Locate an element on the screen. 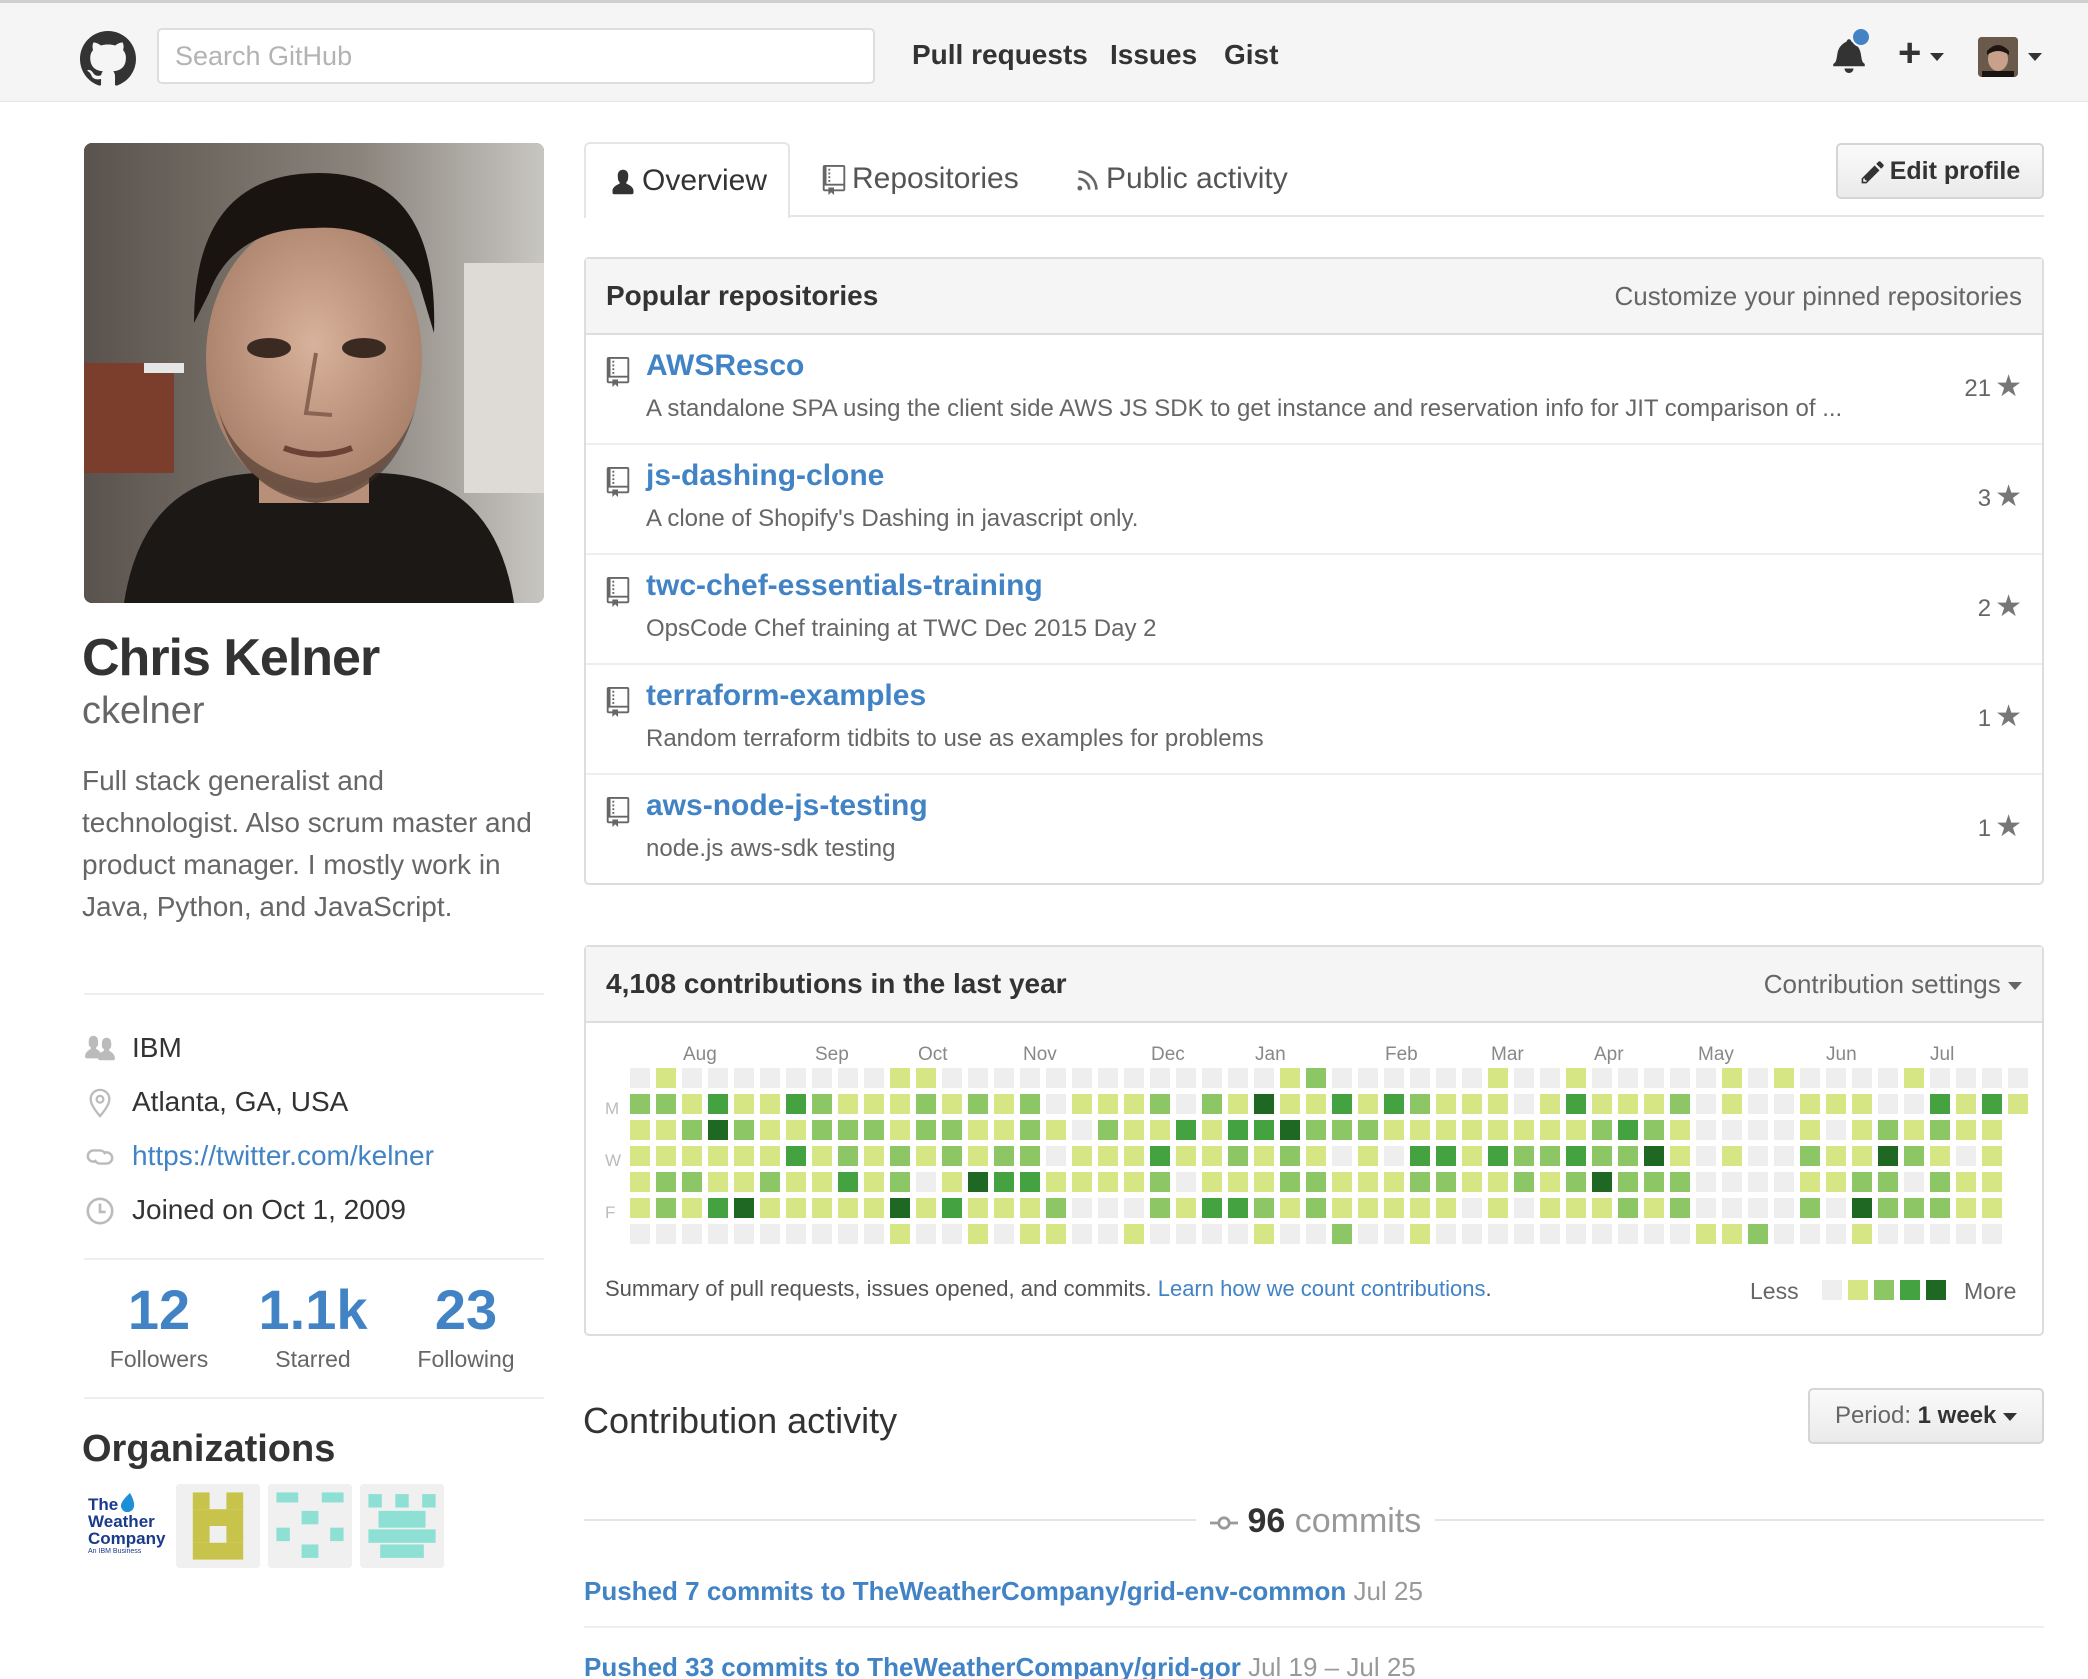 This screenshot has width=2088, height=1679. learn-contributions-link: Learn how we count contributions is located at coordinates (1321, 1288).